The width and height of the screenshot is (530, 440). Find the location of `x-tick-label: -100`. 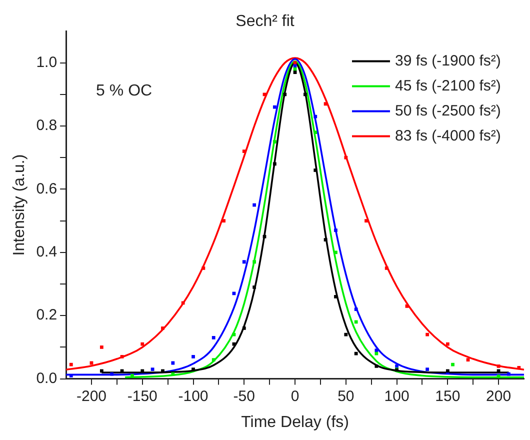

x-tick-label: -100 is located at coordinates (193, 396).